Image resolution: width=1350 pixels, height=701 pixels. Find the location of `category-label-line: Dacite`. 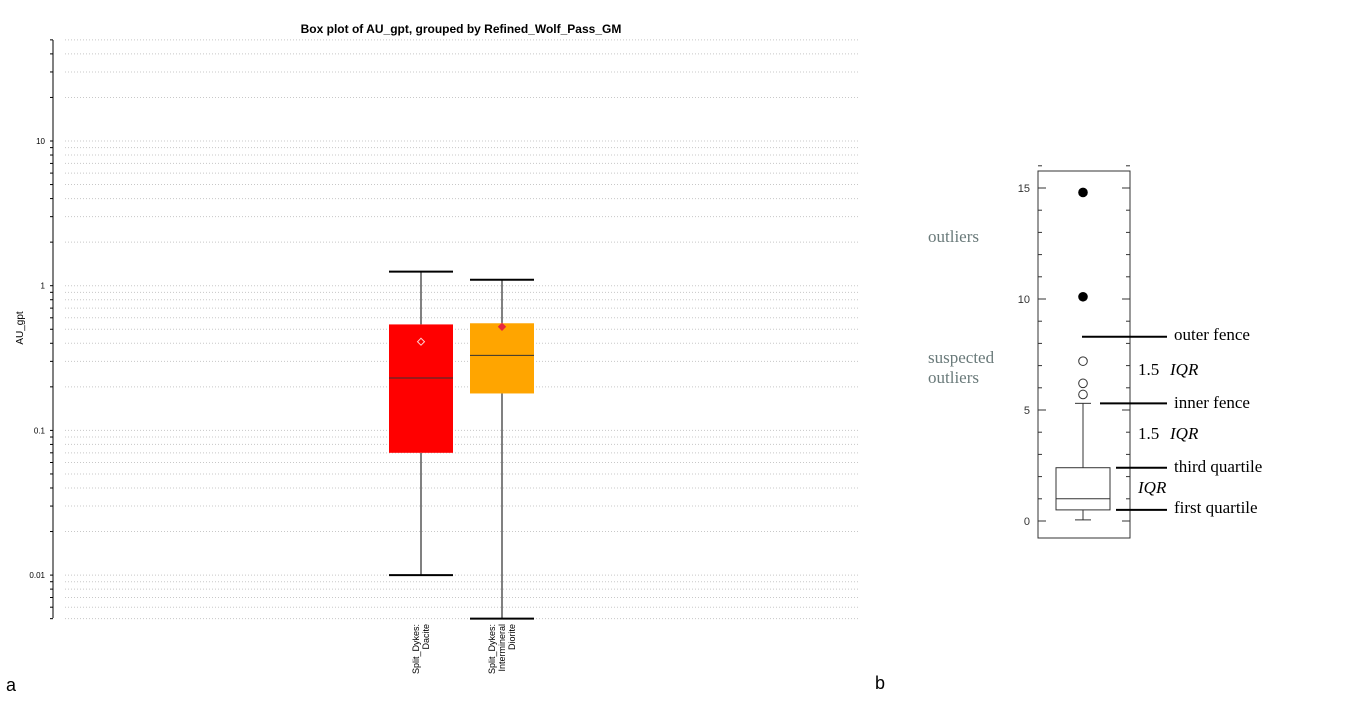

category-label-line: Dacite is located at coordinates (426, 637).